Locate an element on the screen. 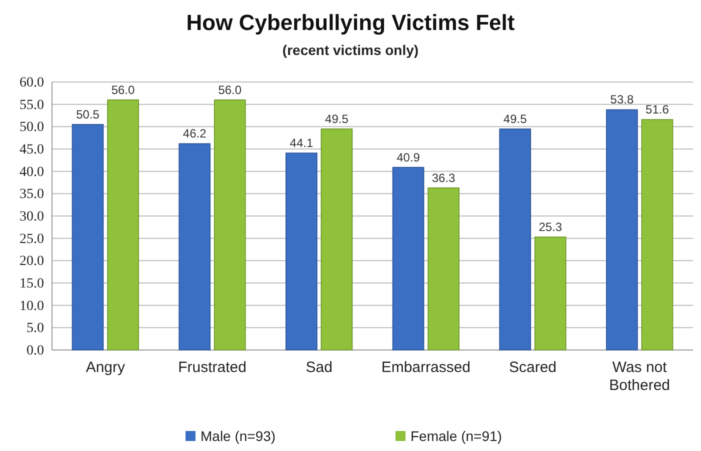 The height and width of the screenshot is (451, 701). x-tick-label: Sad is located at coordinates (319, 367).